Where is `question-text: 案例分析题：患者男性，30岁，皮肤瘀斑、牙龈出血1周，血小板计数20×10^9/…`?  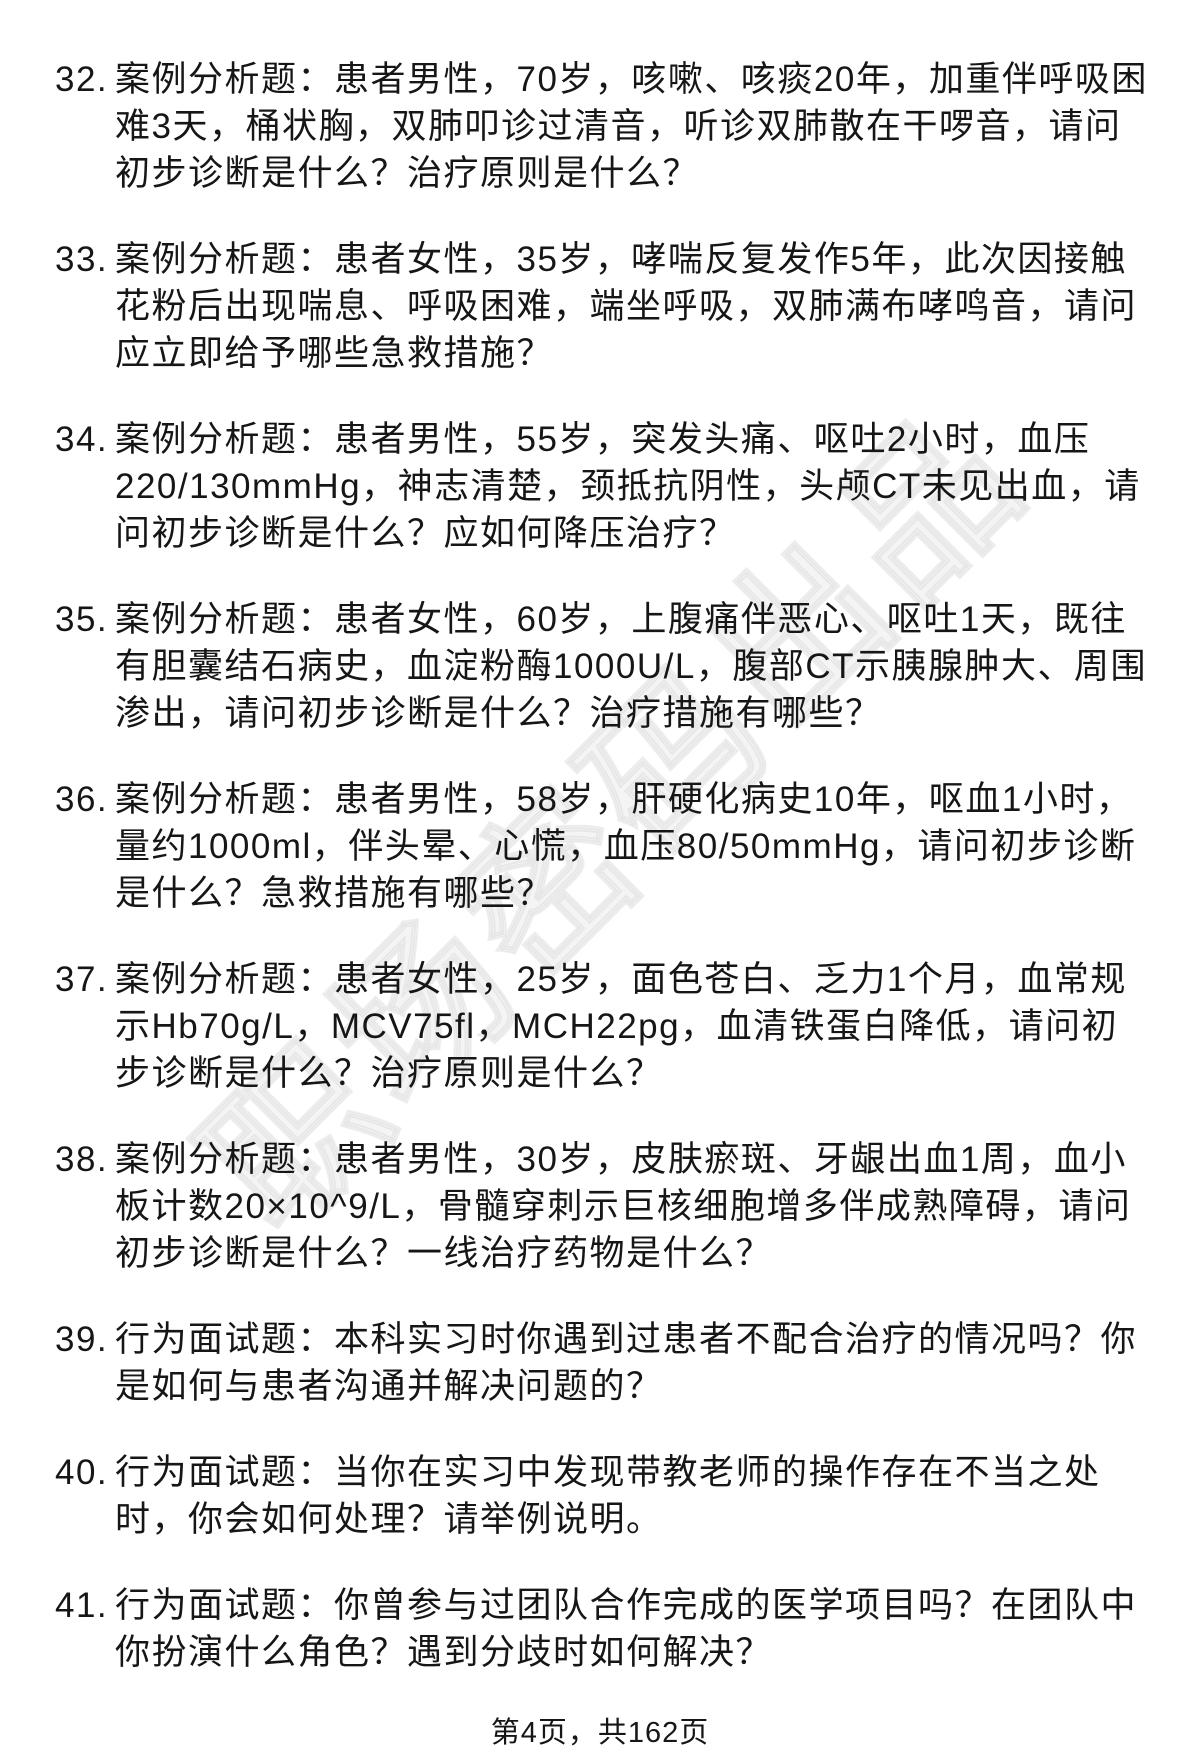
question-text: 案例分析题：患者男性，30岁，皮肤瘀斑、牙龈出血1周，血小板计数20×10^9/… is located at coordinates (623, 1206).